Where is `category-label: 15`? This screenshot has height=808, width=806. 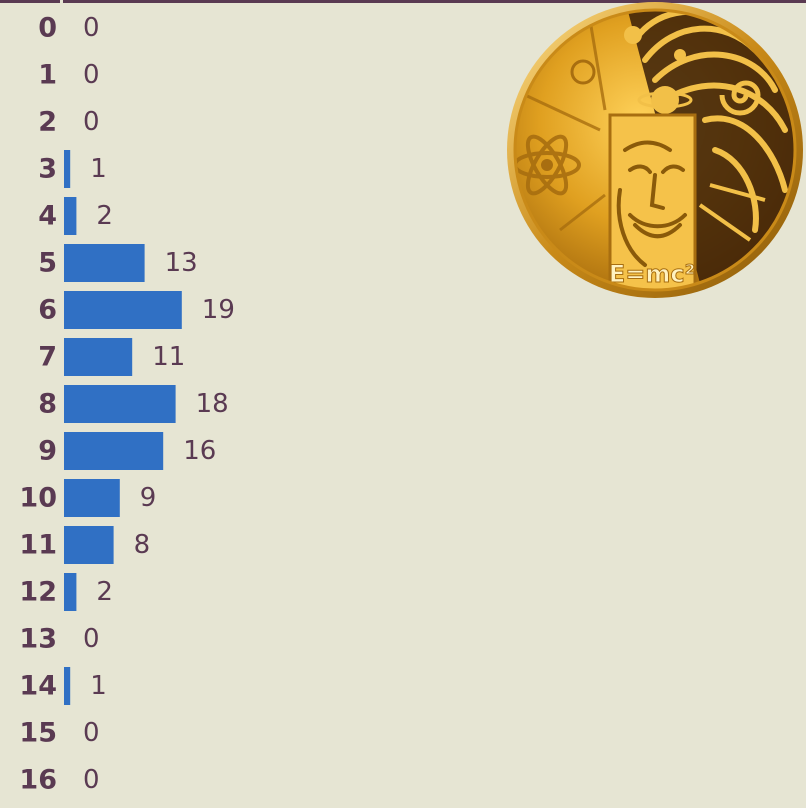
category-label: 15 is located at coordinates (38, 733).